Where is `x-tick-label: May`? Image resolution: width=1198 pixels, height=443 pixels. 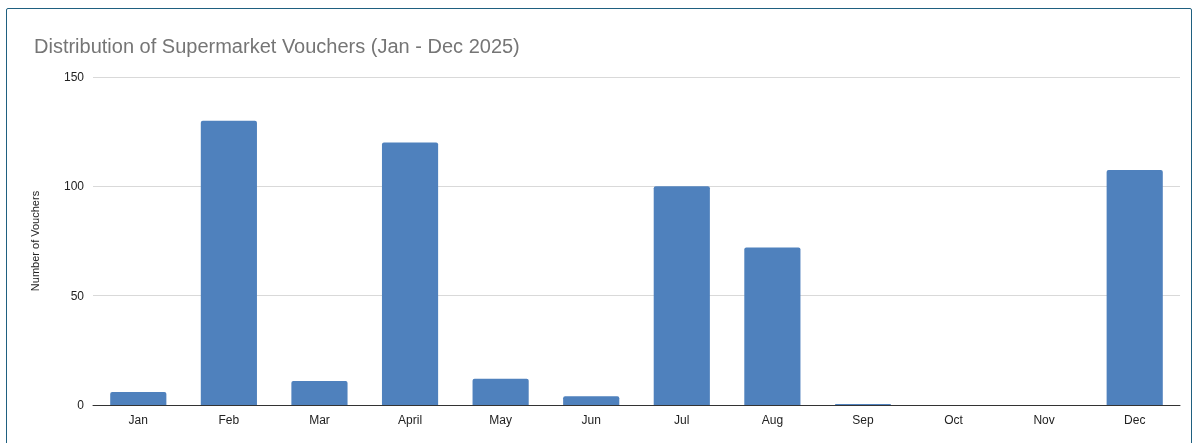
x-tick-label: May is located at coordinates (500, 420).